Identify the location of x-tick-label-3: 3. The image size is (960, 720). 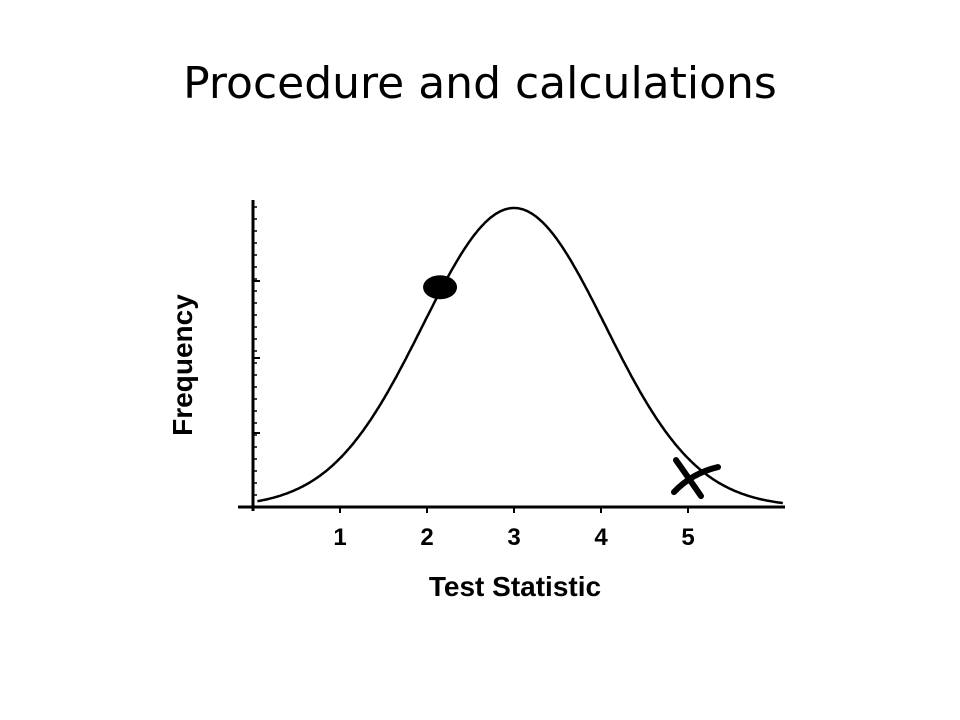
(513, 537).